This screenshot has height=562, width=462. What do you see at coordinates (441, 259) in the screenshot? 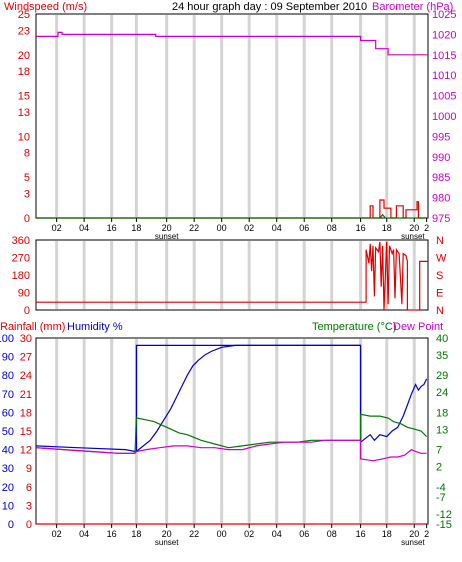
I see `compass-tick-label: W` at bounding box center [441, 259].